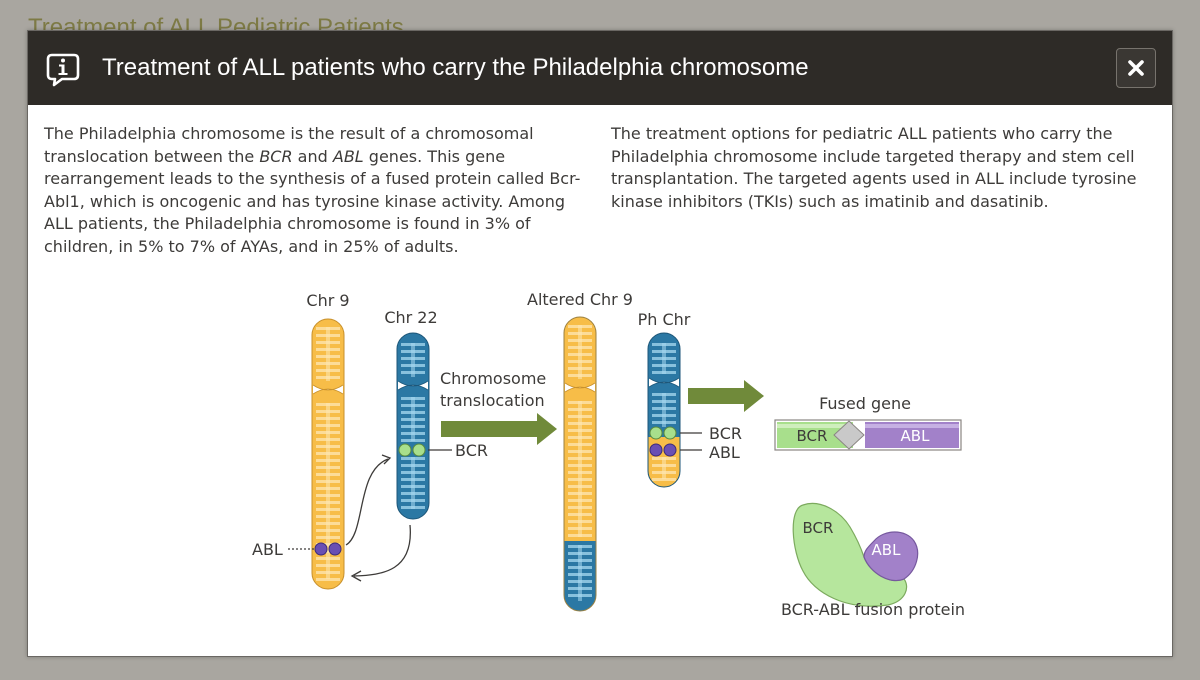  I want to click on gene-name: BCR, so click(276, 156).